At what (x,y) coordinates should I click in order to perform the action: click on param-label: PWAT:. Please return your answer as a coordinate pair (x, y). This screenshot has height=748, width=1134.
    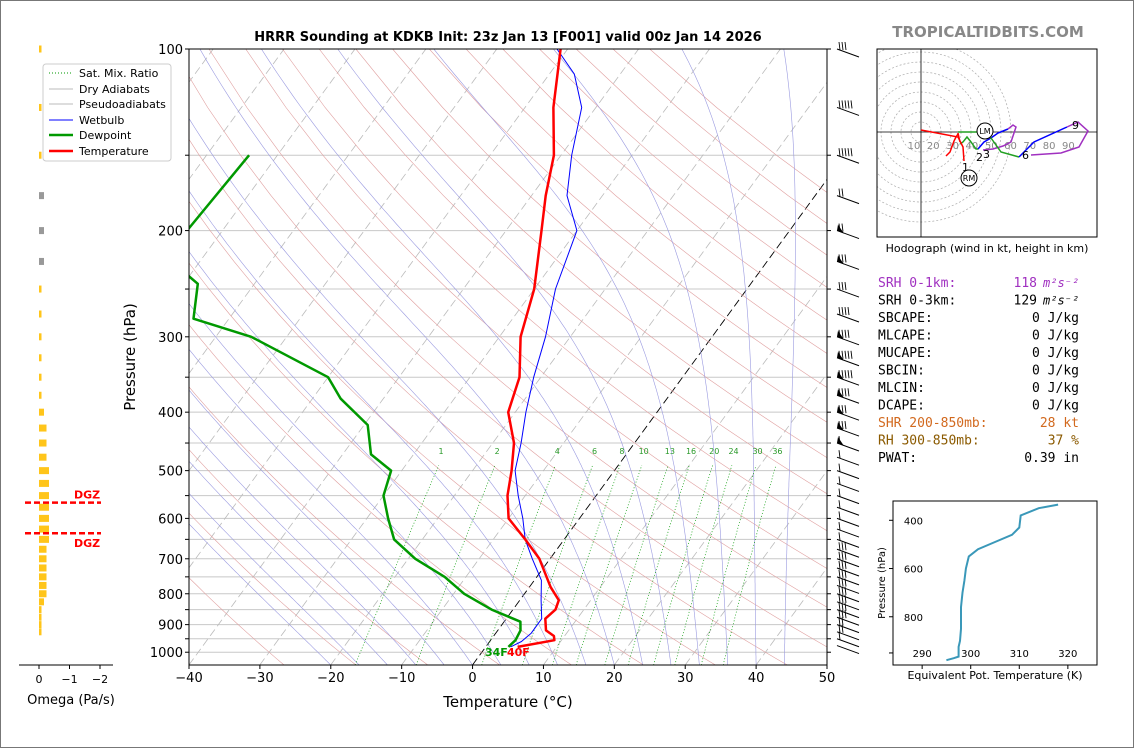
    Looking at the image, I should click on (897, 458).